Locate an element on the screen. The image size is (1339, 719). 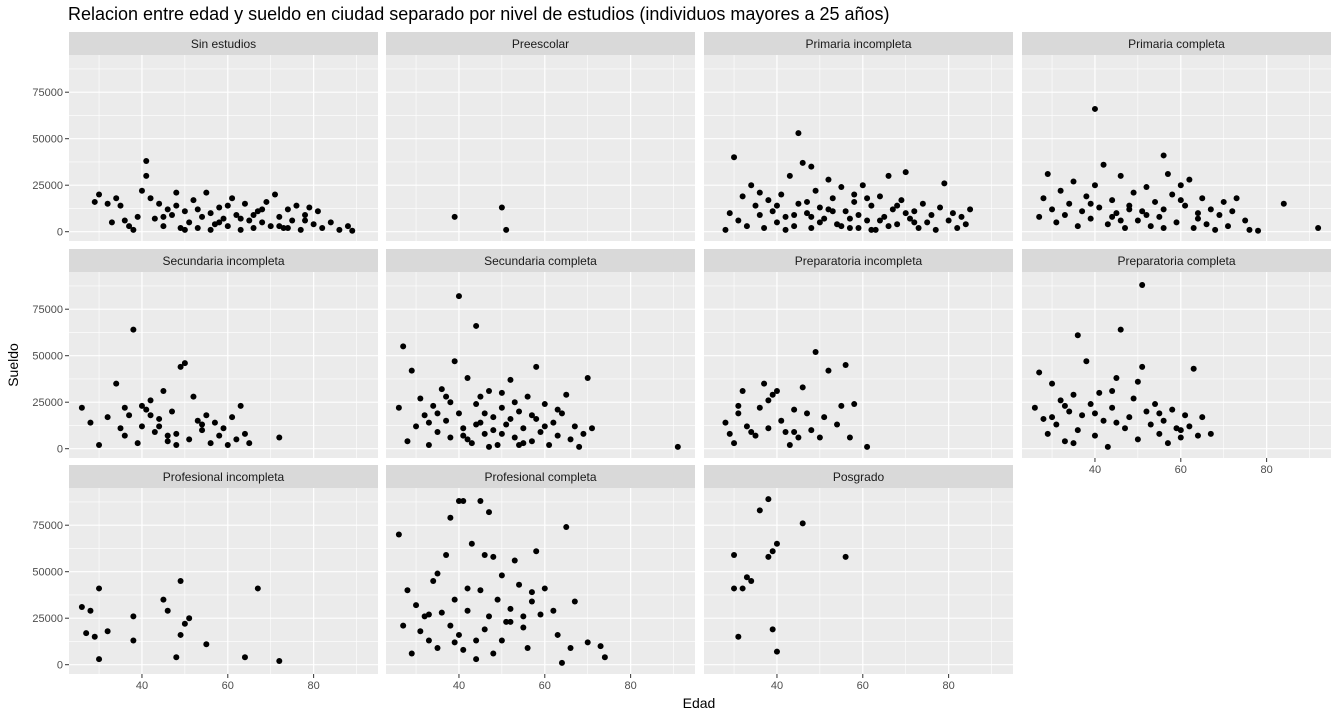
y-tick-label: 0 is located at coordinates (60, 450).